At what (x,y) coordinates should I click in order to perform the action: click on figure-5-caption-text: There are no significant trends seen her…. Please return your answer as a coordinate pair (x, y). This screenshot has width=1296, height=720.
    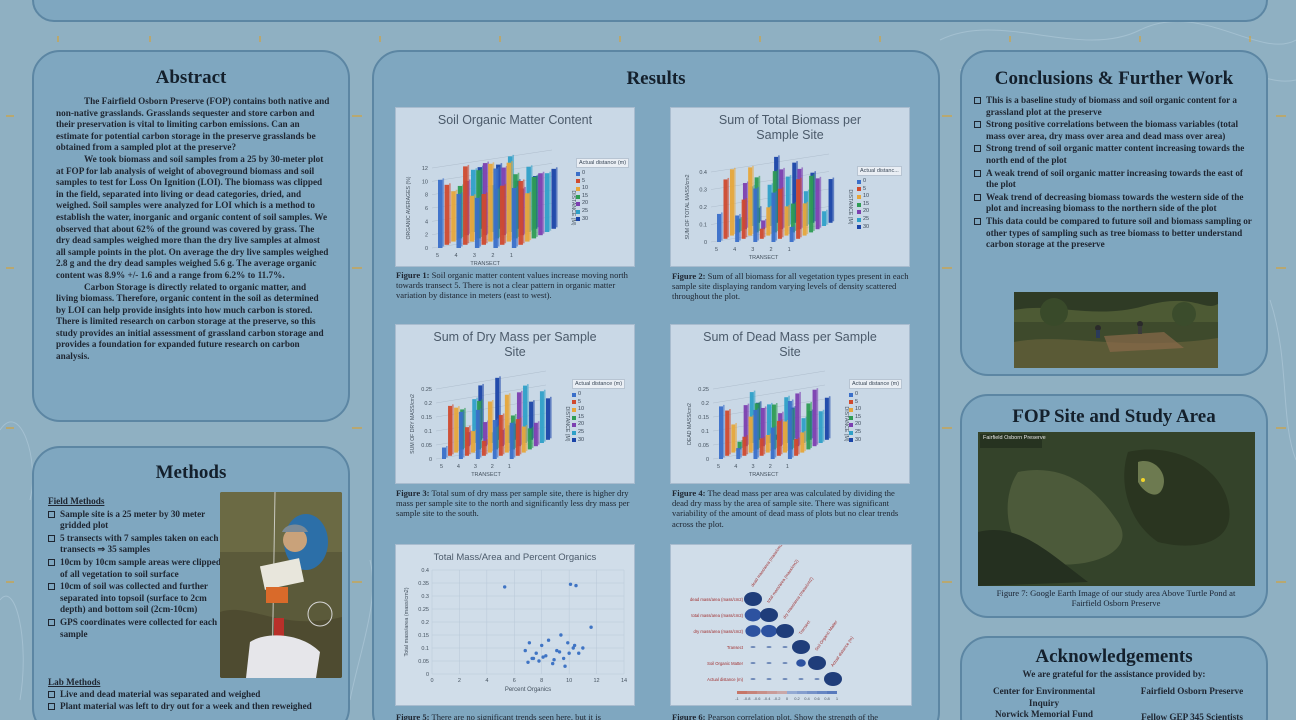
    Looking at the image, I should click on (516, 716).